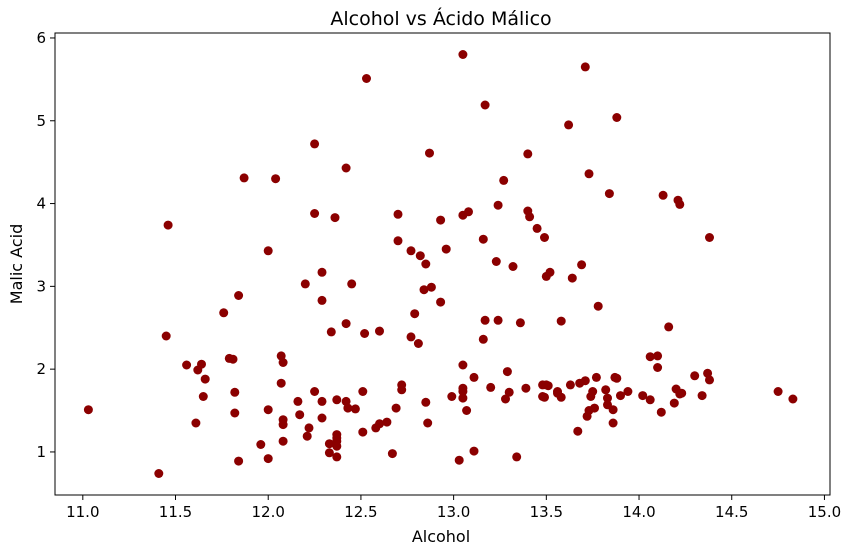 The image size is (853, 556). I want to click on chart-title: Alcohol vs Ácido Málico, so click(440, 18).